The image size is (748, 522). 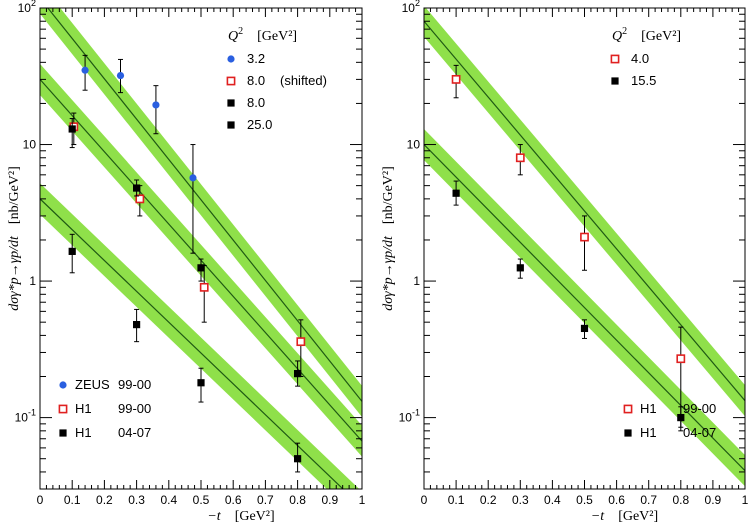 I want to click on y-axis-unit: [nb/GeV²], so click(x=388, y=195).